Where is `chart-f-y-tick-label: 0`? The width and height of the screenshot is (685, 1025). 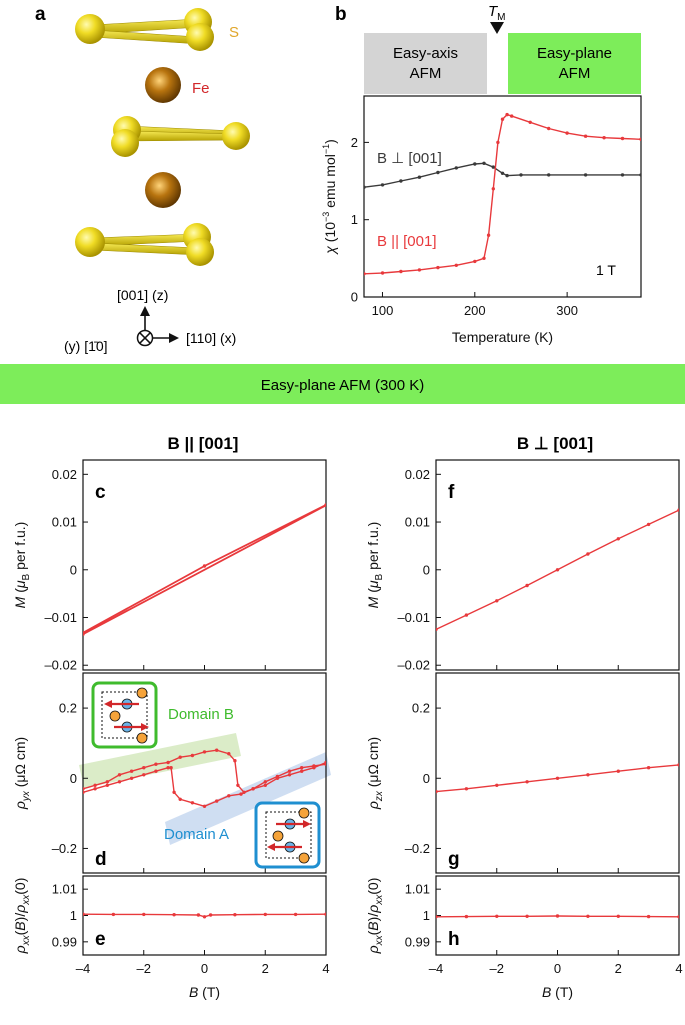
chart-f-y-tick-label: 0 is located at coordinates (426, 569).